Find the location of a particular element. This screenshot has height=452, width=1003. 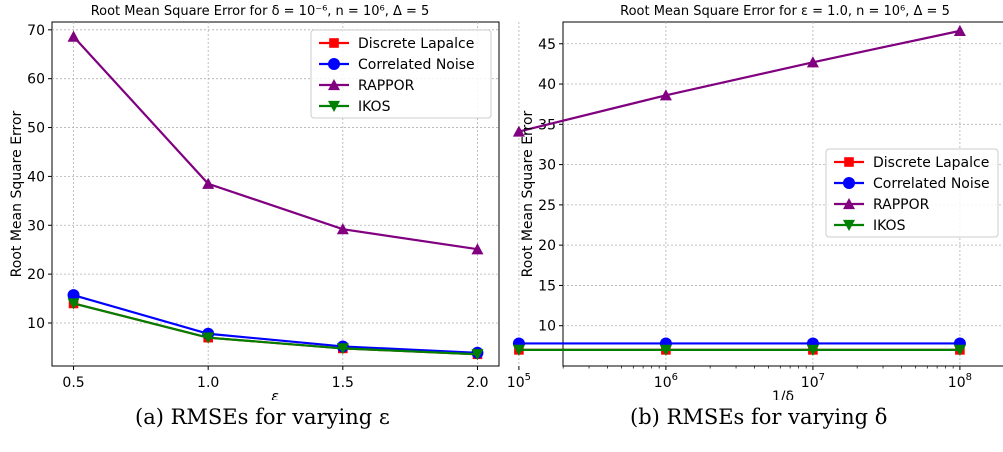

x-tick-label: 2.0 is located at coordinates (477, 383).